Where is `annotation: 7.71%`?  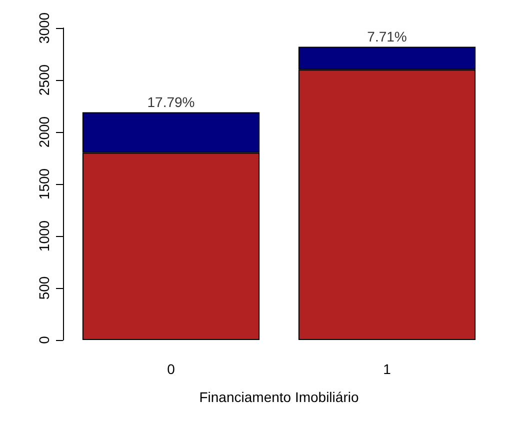 annotation: 7.71% is located at coordinates (387, 36).